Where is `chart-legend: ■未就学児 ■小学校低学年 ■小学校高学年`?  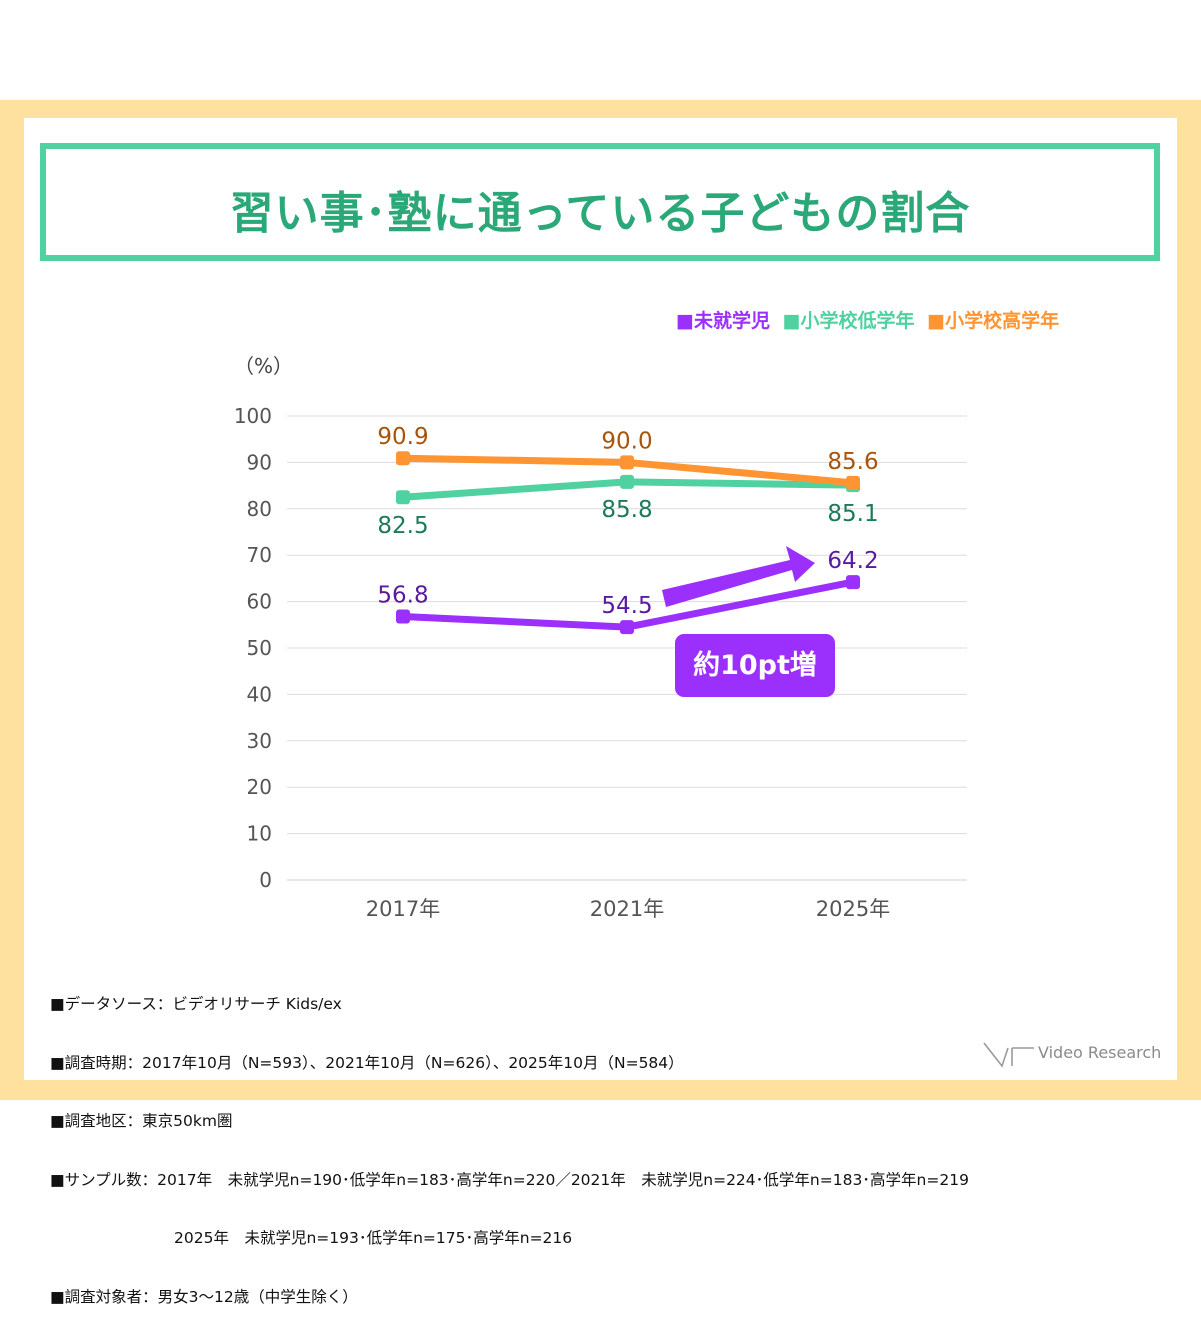 chart-legend: ■未就学児 ■小学校低学年 ■小学校高学年 is located at coordinates (870, 319).